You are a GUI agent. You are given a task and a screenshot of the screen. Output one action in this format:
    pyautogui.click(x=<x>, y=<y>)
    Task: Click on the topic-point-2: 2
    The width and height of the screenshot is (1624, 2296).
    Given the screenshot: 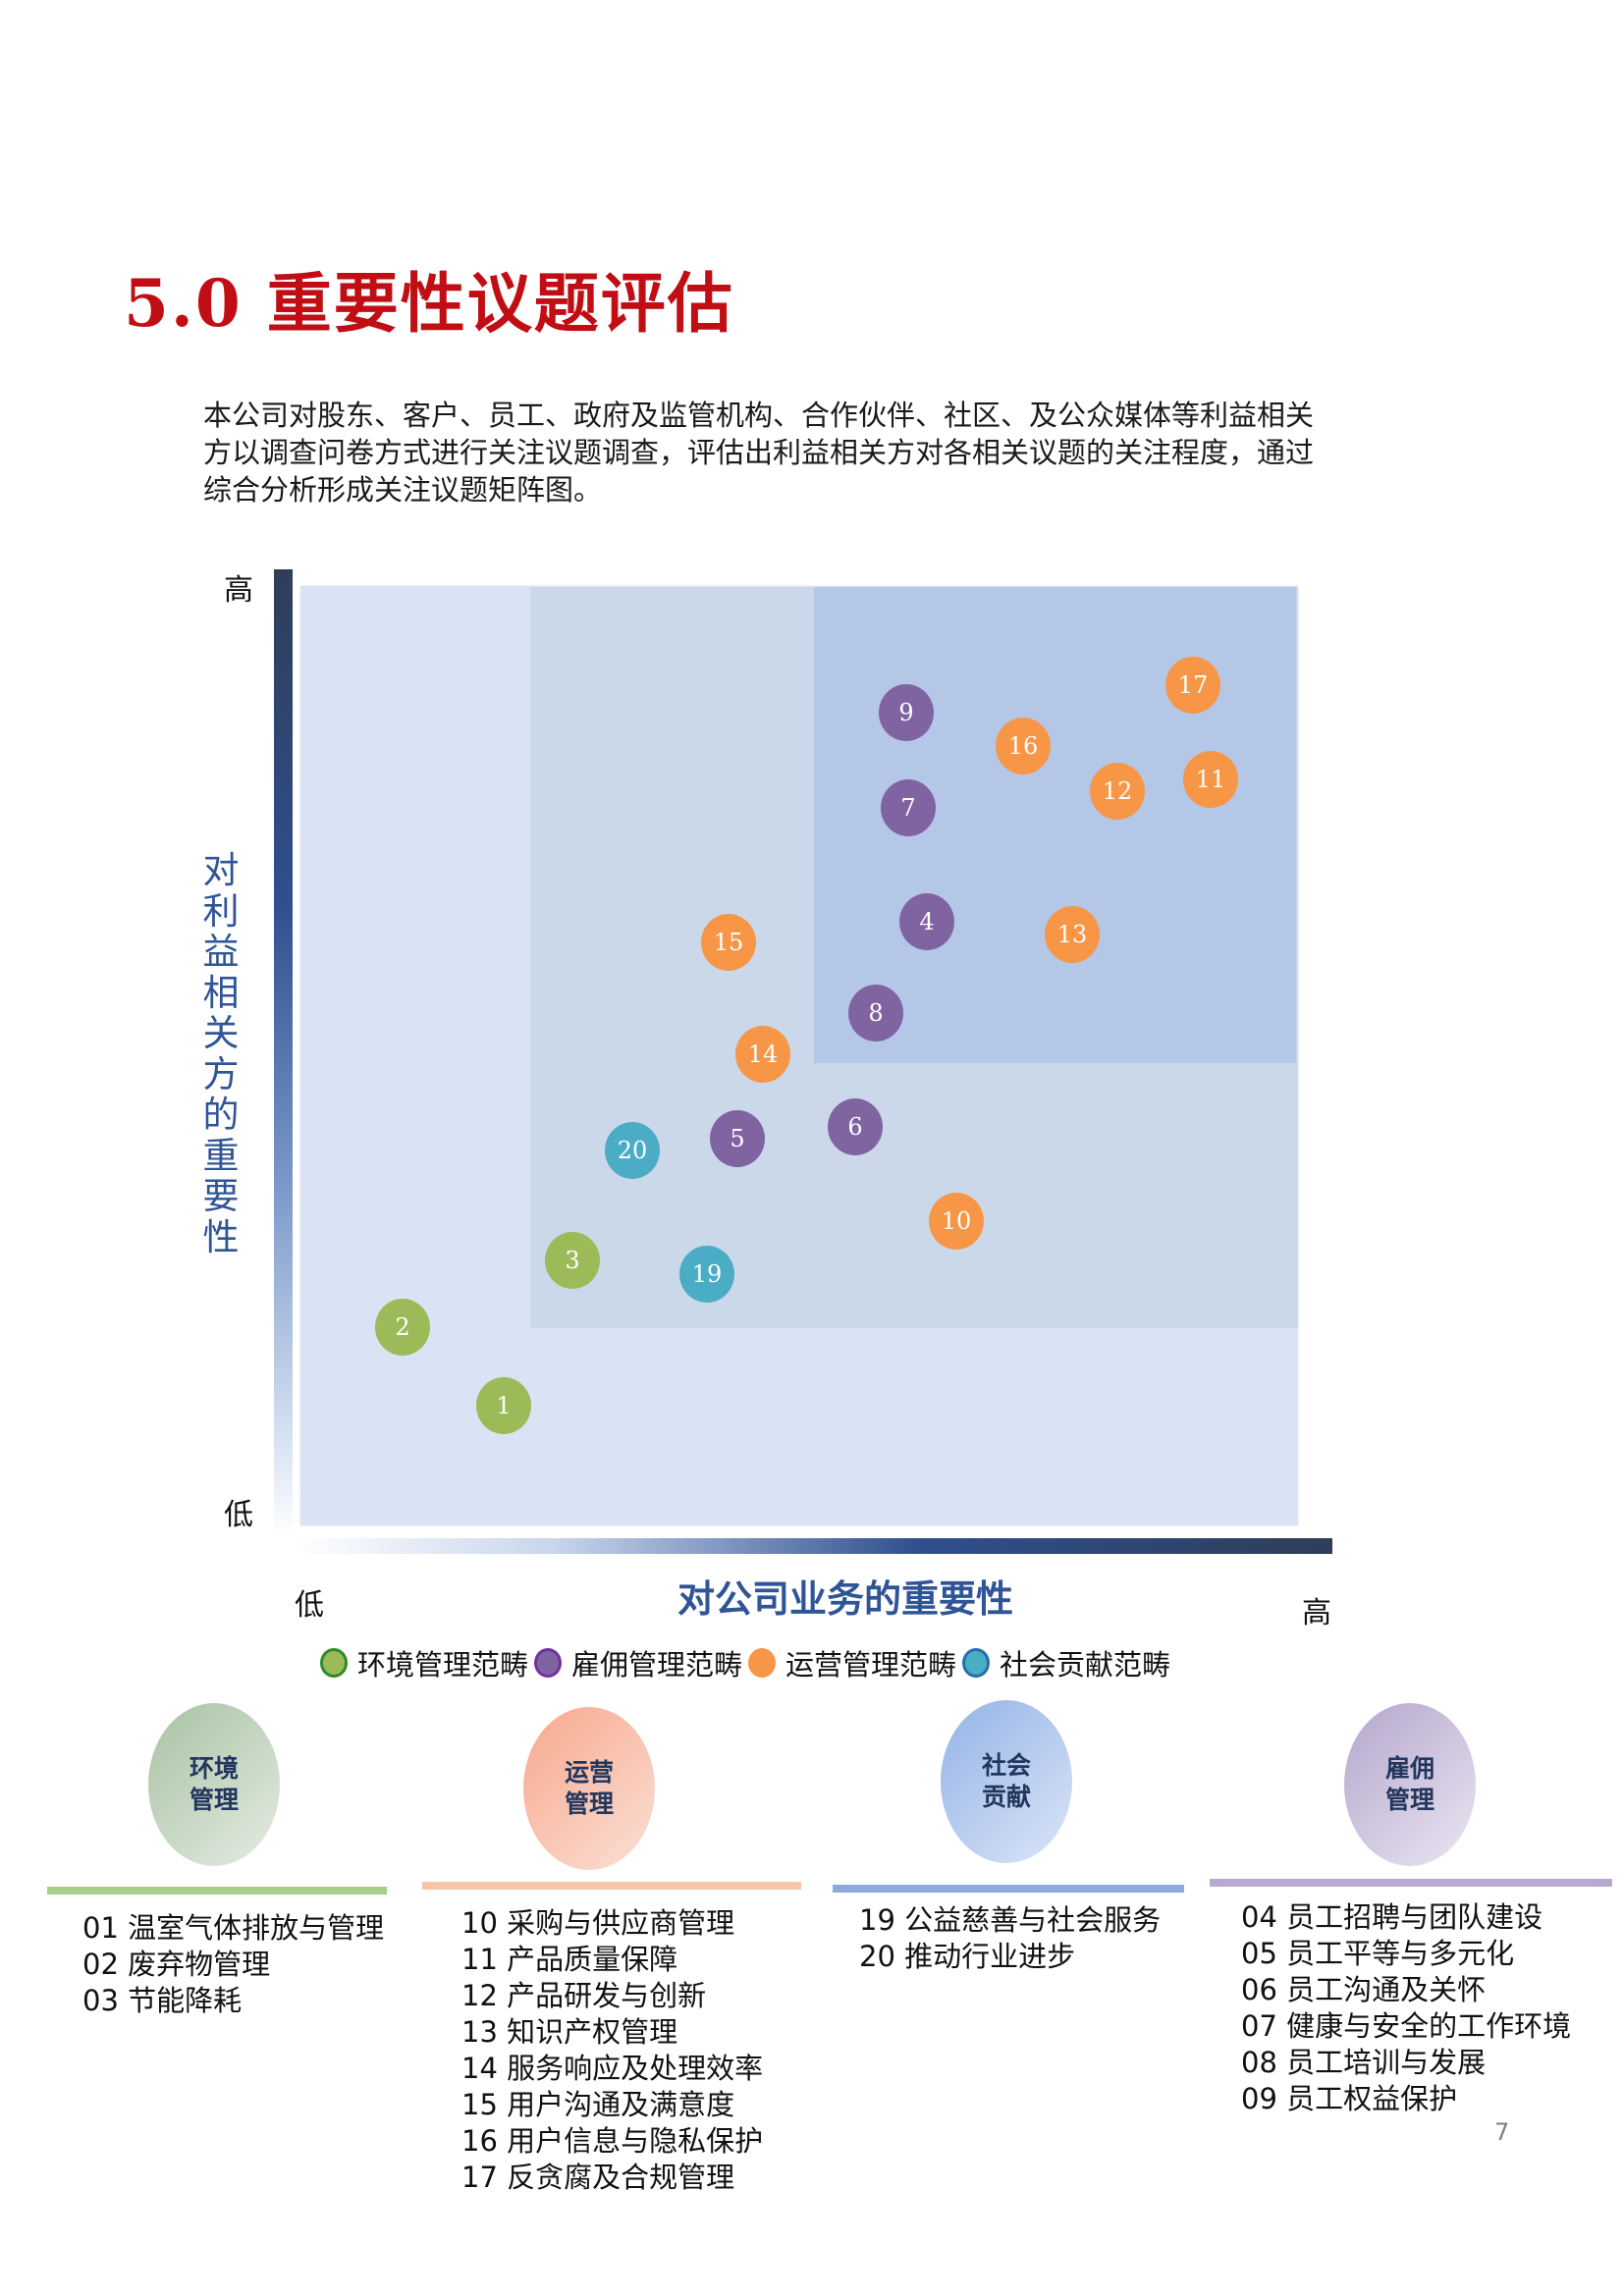 What is the action you would take?
    pyautogui.click(x=402, y=1328)
    